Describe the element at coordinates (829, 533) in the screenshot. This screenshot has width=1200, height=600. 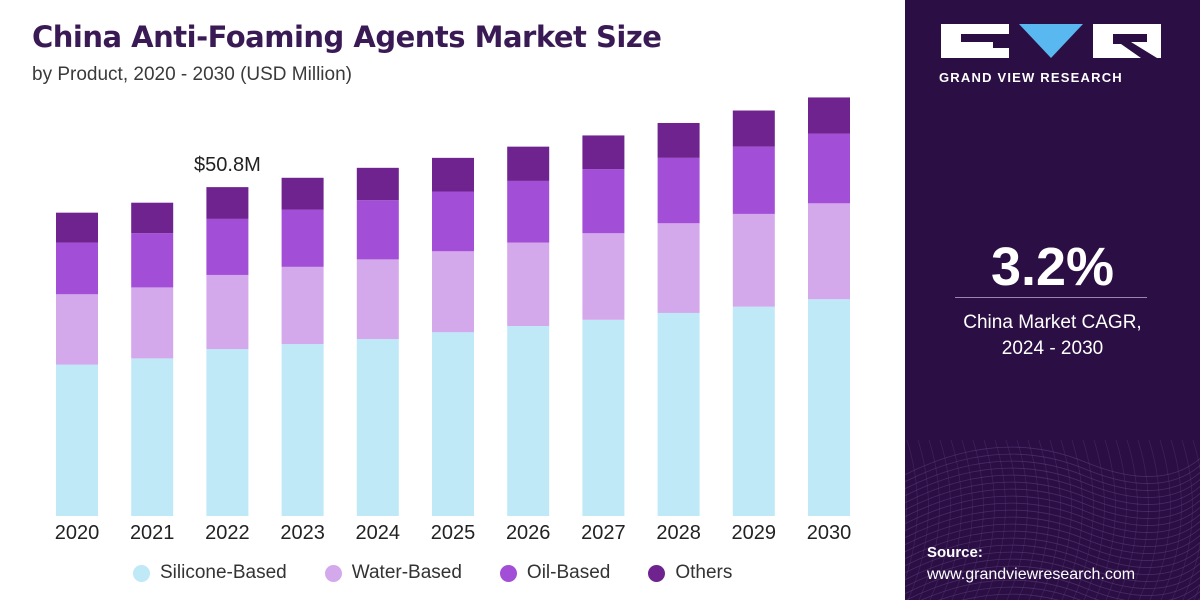
I see `x-tick-label: 2030` at that location.